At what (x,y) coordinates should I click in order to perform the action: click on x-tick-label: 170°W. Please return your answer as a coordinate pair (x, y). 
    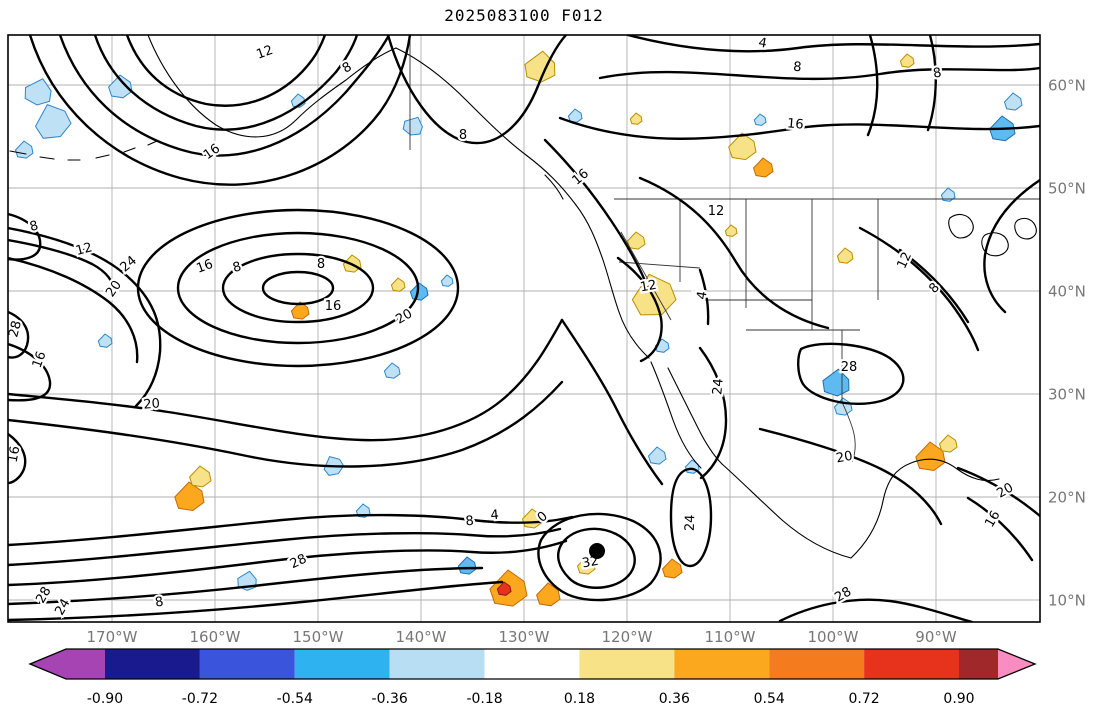
    Looking at the image, I should click on (112, 636).